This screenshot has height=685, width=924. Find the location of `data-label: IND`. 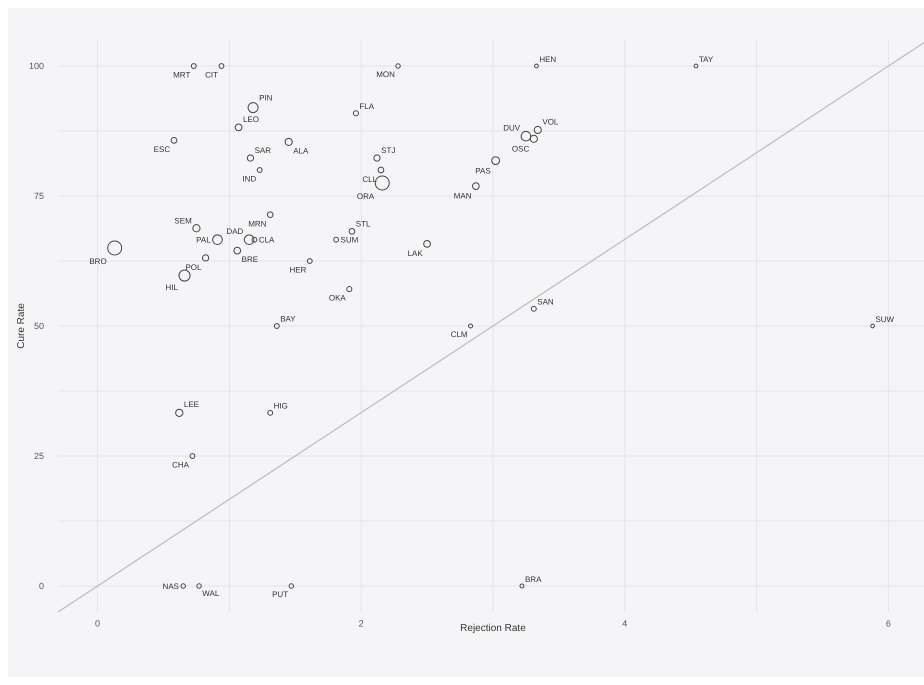

data-label: IND is located at coordinates (249, 179).